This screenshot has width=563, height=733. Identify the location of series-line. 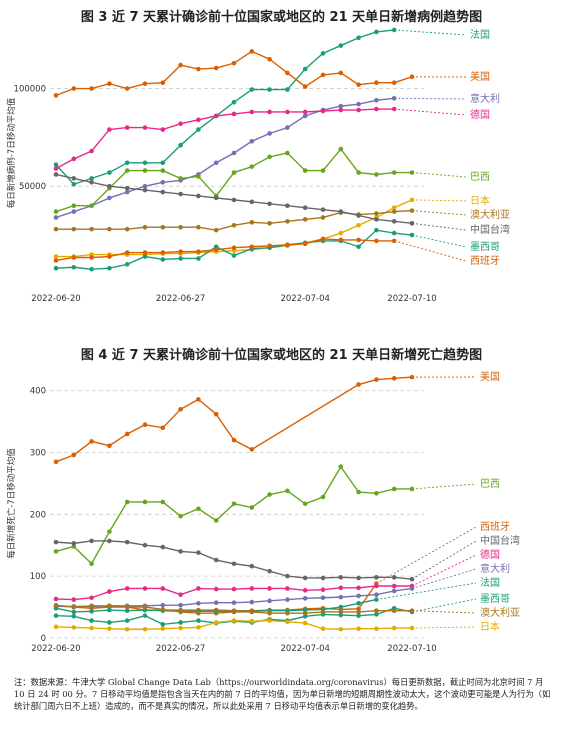
(225, 250).